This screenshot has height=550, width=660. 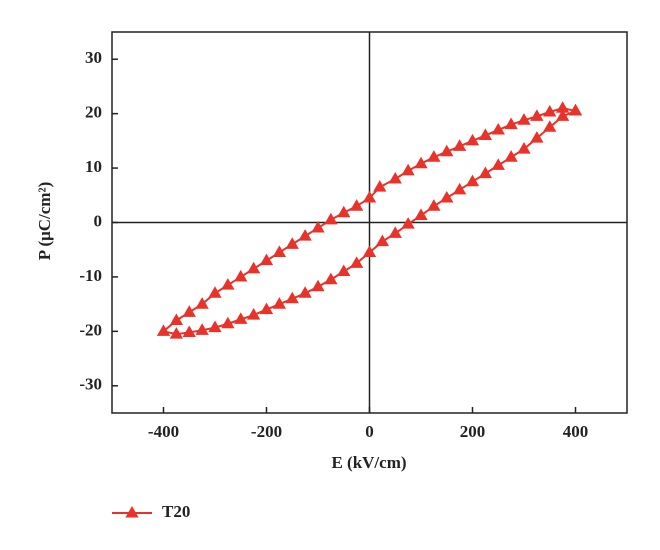 What do you see at coordinates (163, 431) in the screenshot?
I see `x-tick-label: -400` at bounding box center [163, 431].